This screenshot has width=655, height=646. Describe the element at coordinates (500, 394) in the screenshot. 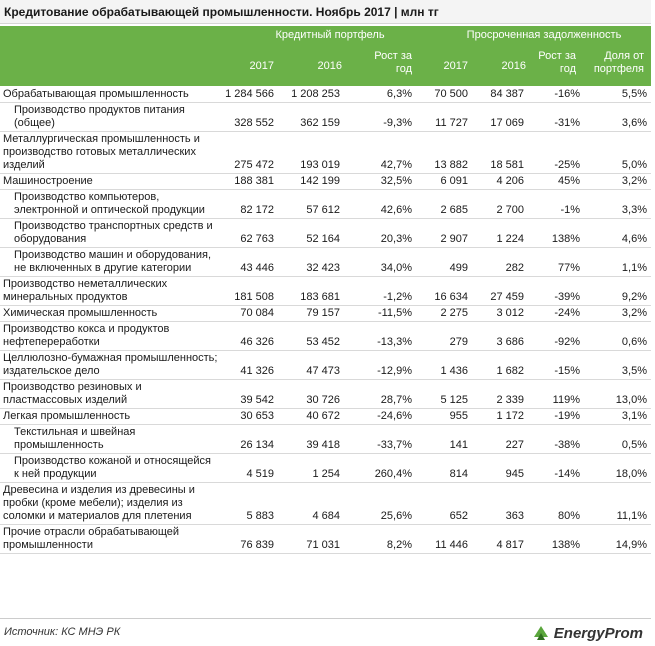

I see `row-value: 2 339` at that location.